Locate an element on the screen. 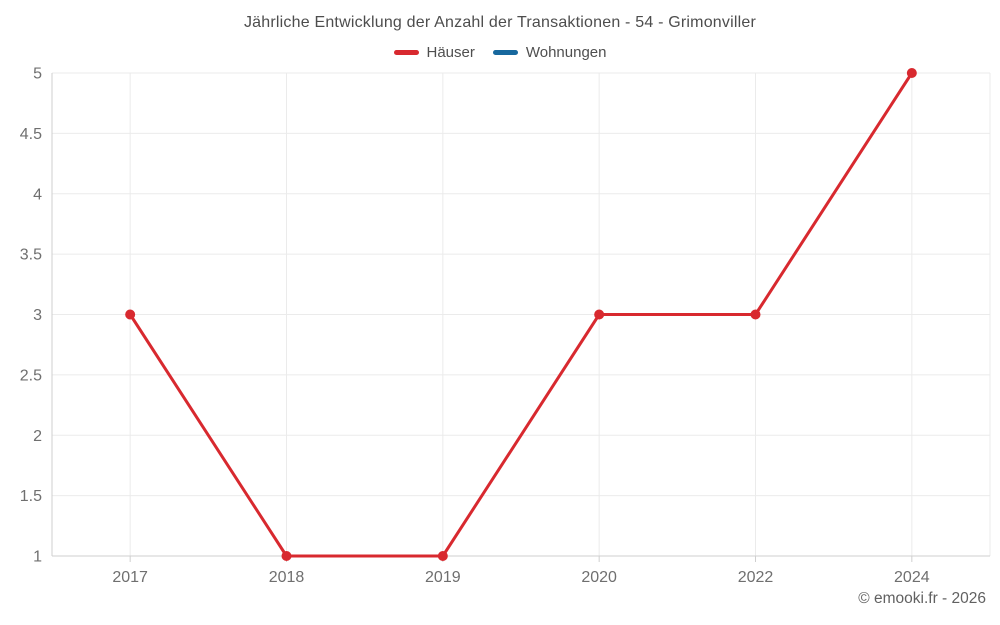 The width and height of the screenshot is (1000, 625). legend-item-wohnungen: Wohnungen is located at coordinates (549, 52).